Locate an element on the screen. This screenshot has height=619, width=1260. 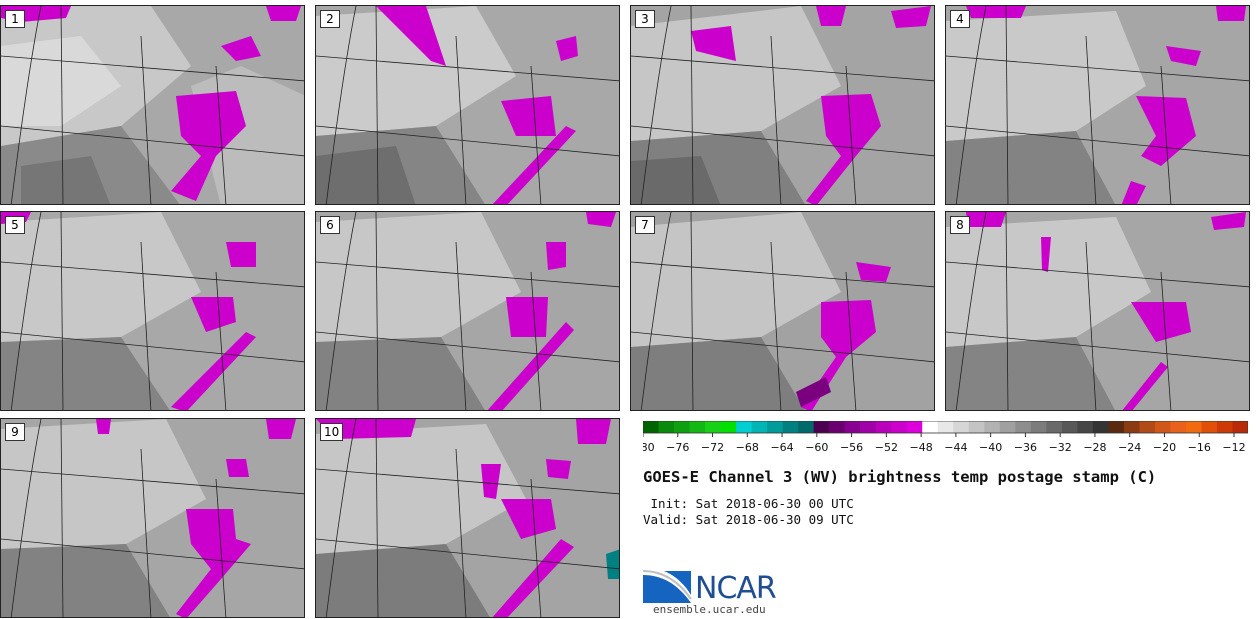
valid-time: Valid: Sat 2018-06-30 09 UTC is located at coordinates (748, 519).